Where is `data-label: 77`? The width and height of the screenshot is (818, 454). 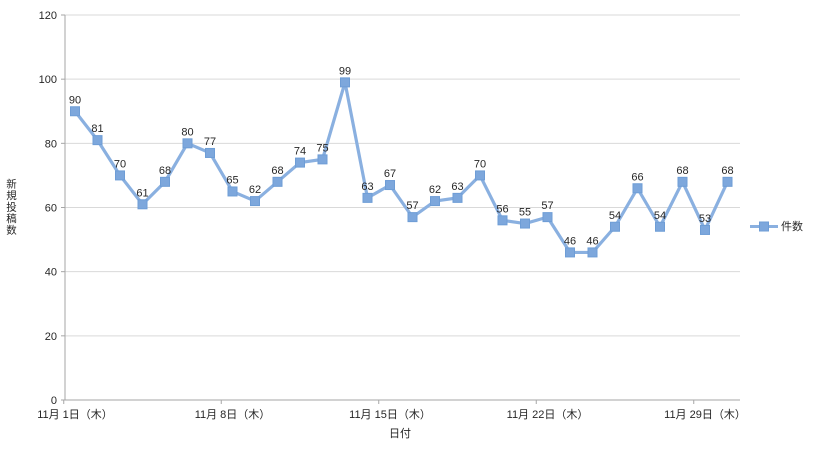 data-label: 77 is located at coordinates (210, 142).